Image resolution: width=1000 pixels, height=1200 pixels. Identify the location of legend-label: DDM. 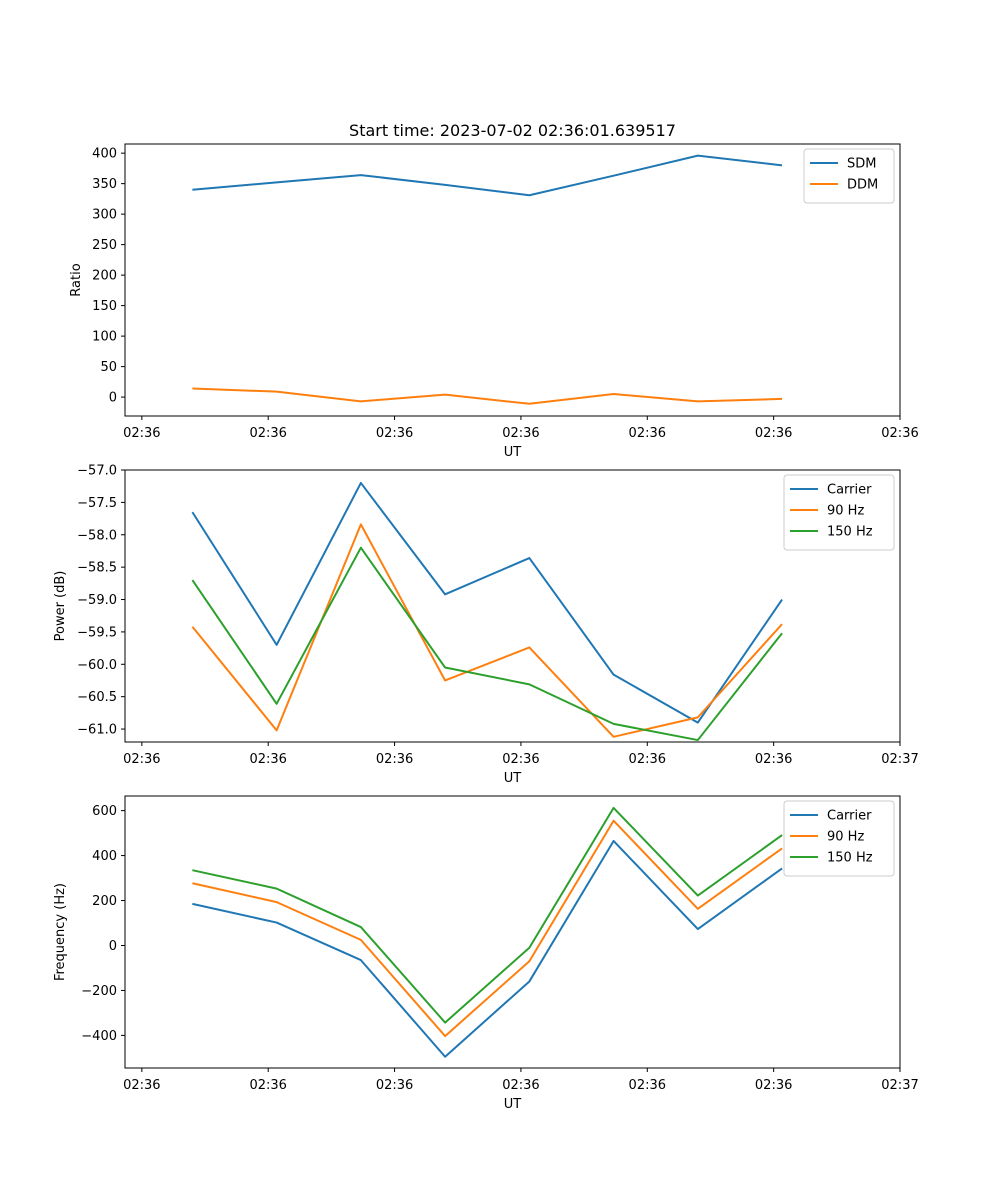
(862, 185).